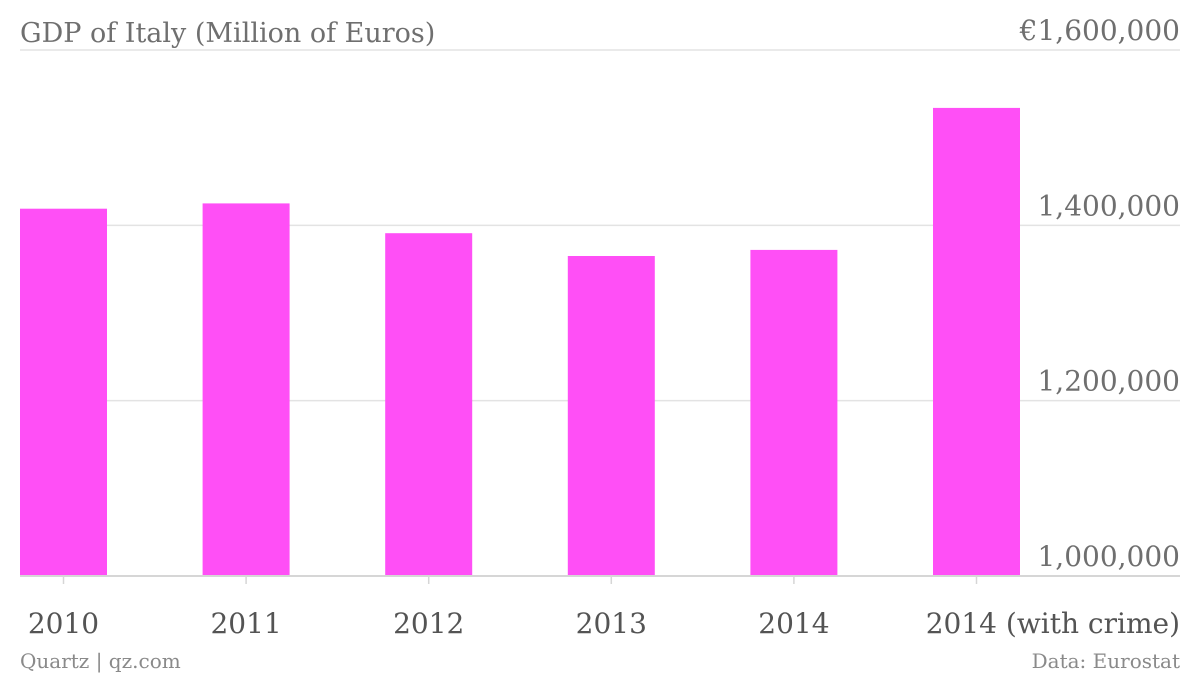 The image size is (1200, 676). I want to click on x-tick-label: 2011, so click(245, 623).